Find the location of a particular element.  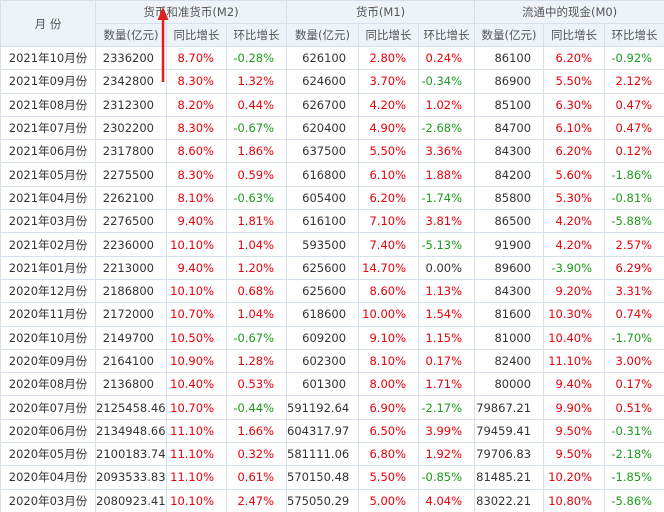

amount-cell: 2164100 is located at coordinates (131, 361).